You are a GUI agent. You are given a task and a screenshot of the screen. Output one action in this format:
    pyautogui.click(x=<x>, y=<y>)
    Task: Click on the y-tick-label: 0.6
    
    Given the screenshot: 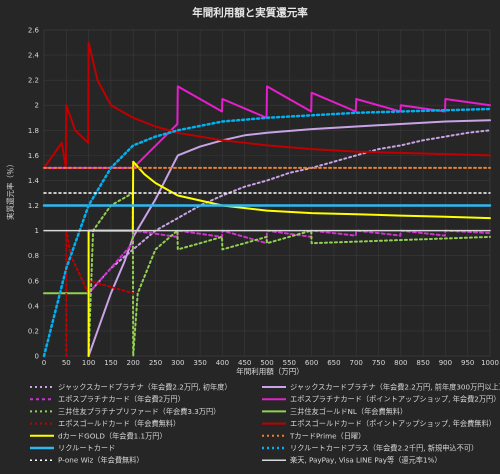 What is the action you would take?
    pyautogui.click(x=34, y=281)
    